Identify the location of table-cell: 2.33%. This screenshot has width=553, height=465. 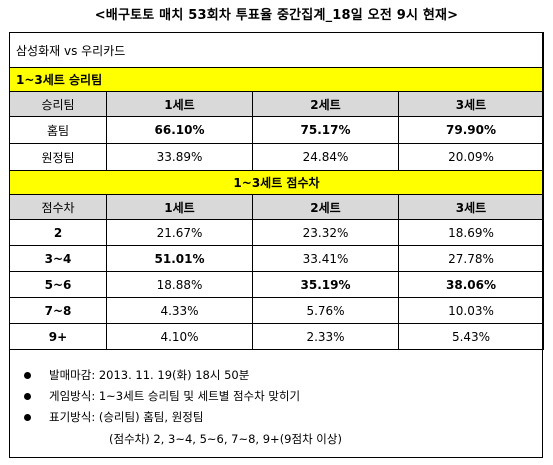
(325, 336).